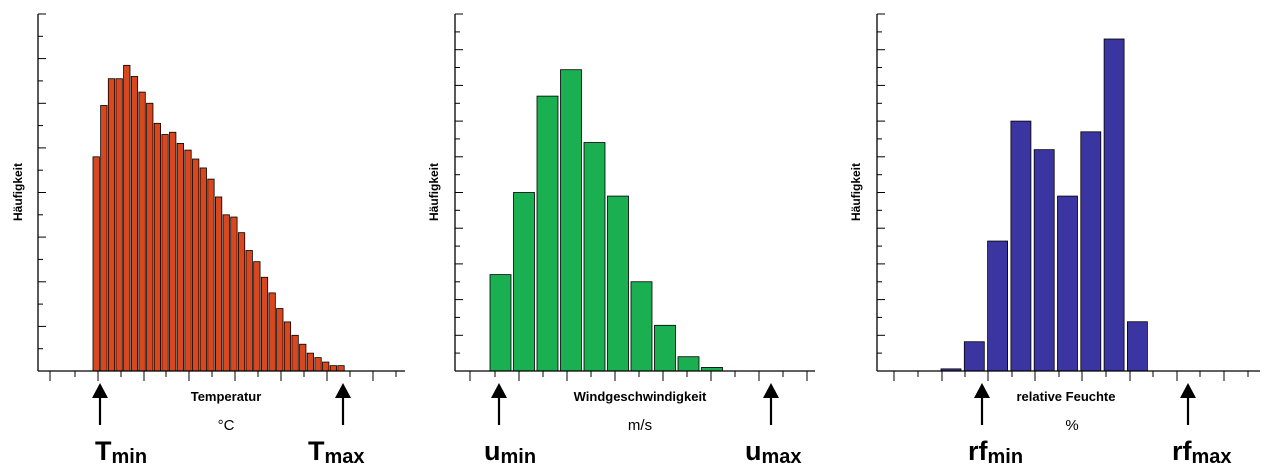 This screenshot has height=468, width=1277. Describe the element at coordinates (640, 425) in the screenshot. I see `x-axis-unit: m/s` at that location.